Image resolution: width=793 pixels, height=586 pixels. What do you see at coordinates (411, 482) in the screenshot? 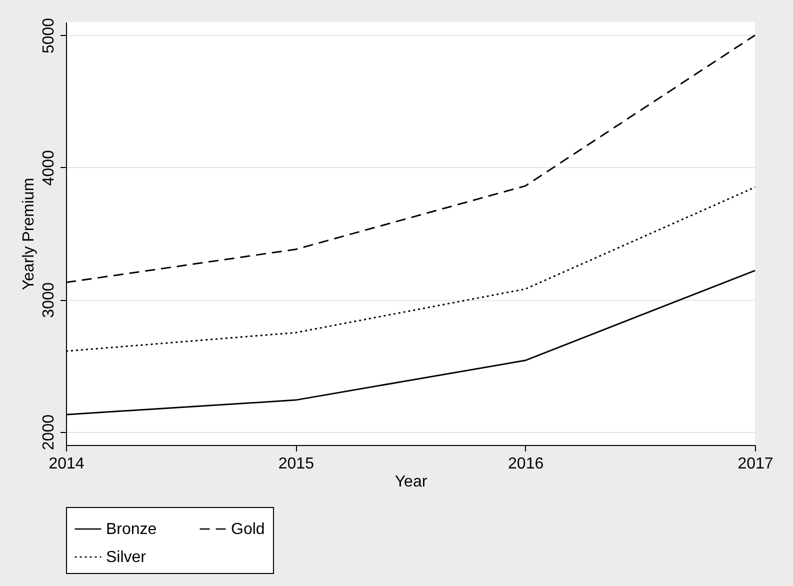
I see `x-axis-title: Year` at bounding box center [411, 482].